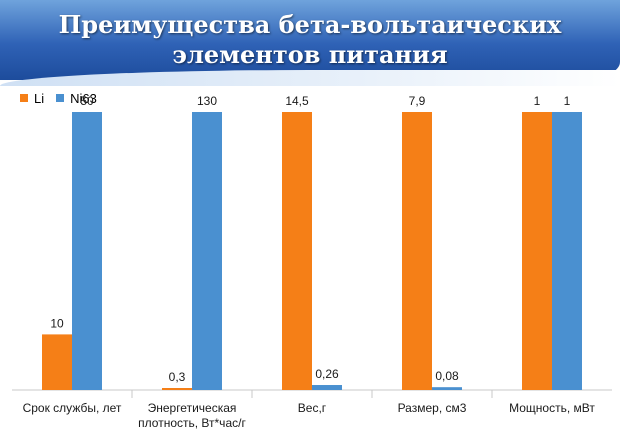 This screenshot has width=620, height=437. I want to click on data-label-li-4: 1, so click(537, 101).